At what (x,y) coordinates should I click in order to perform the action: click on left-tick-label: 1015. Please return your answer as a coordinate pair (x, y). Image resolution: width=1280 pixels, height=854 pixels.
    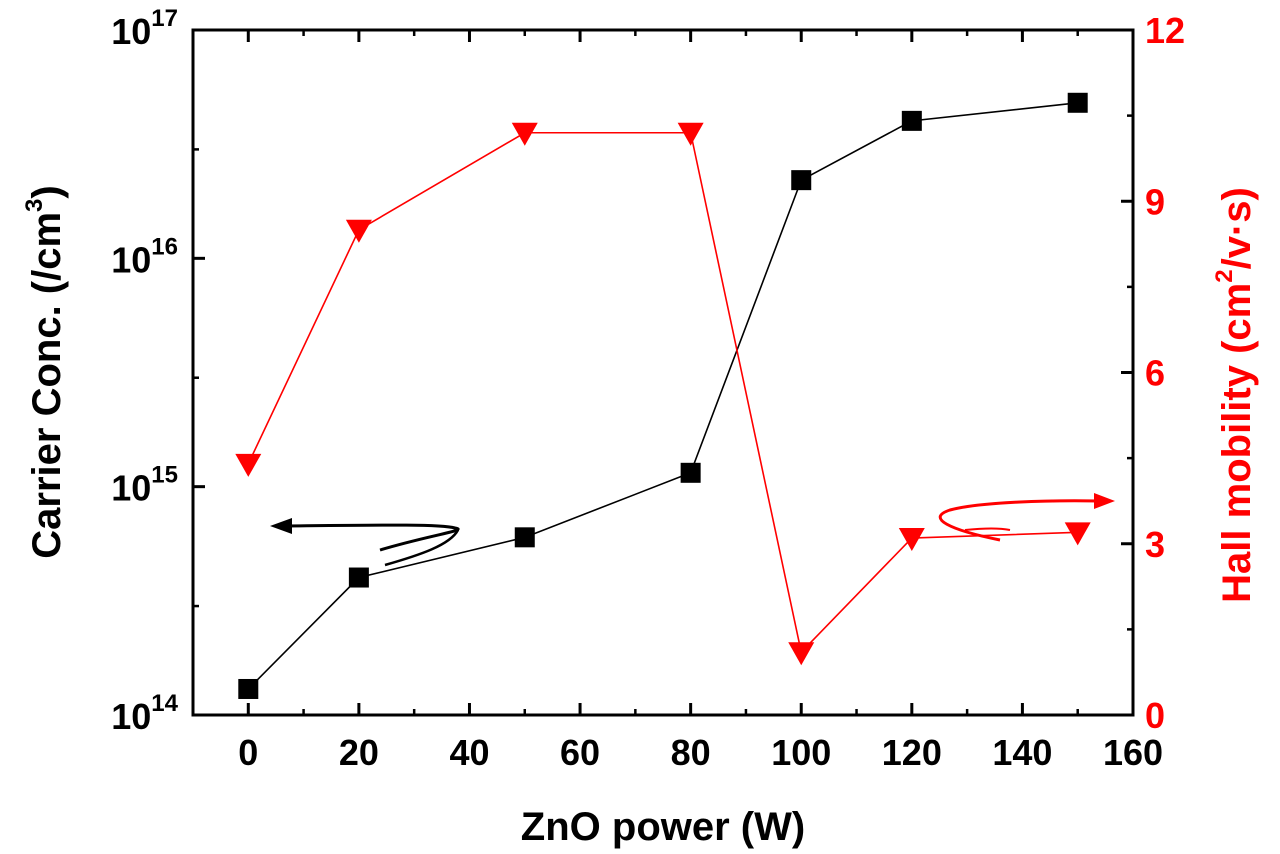
    Looking at the image, I should click on (144, 485).